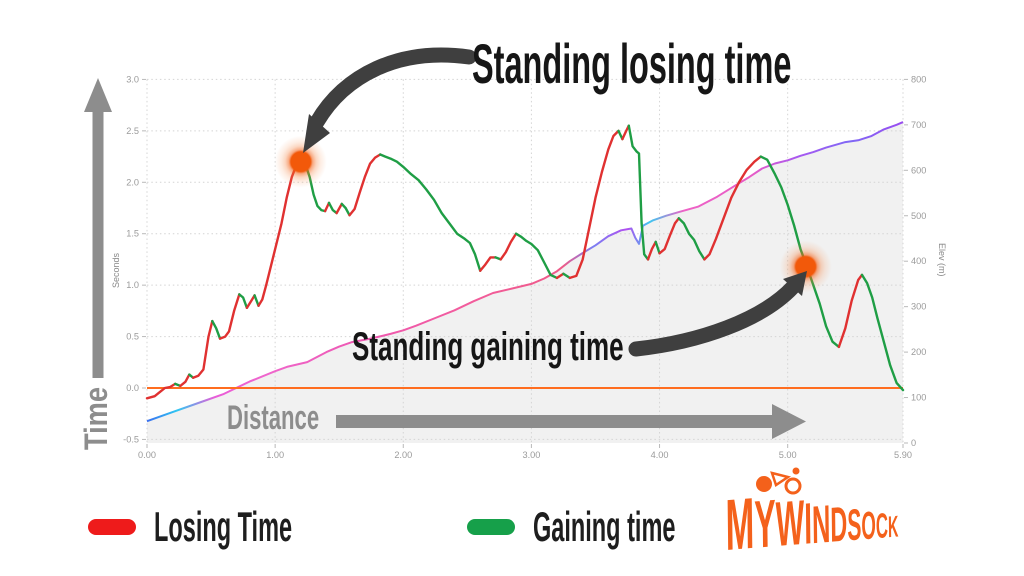  Describe the element at coordinates (132, 131) in the screenshot. I see `svg-text: 2.5` at that location.